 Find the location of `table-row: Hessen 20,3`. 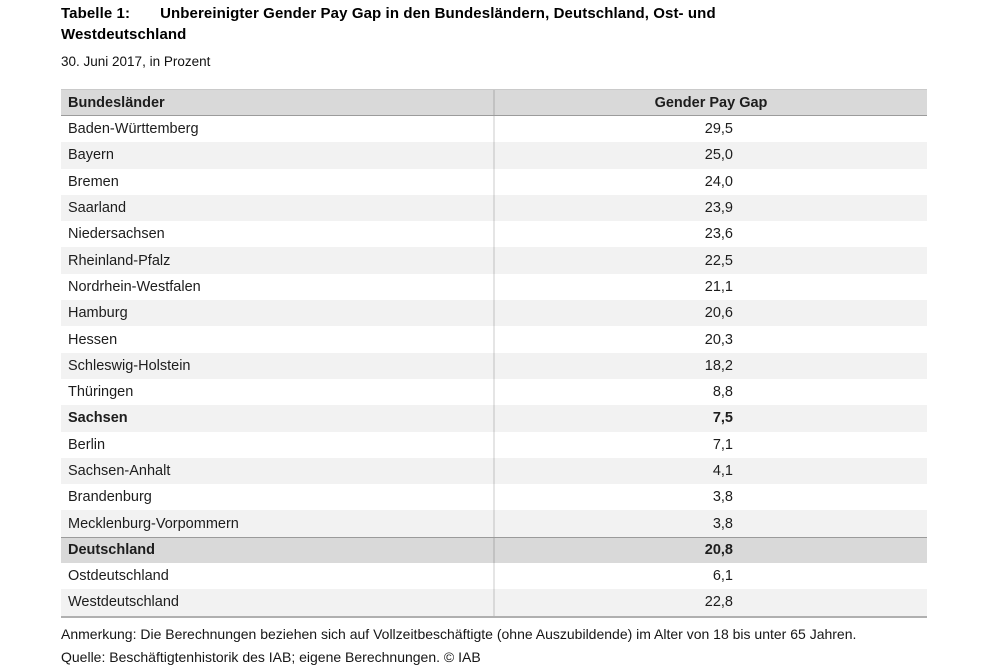

table-row: Hessen 20,3 is located at coordinates (494, 339).